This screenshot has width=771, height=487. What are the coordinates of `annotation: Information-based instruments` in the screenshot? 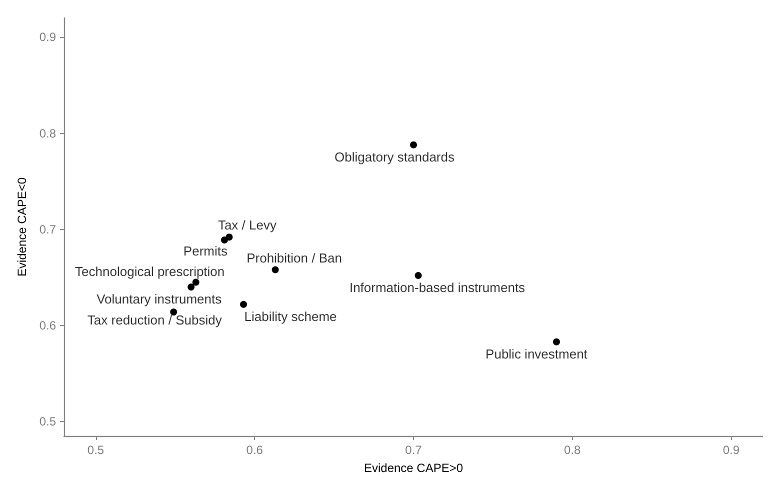 It's located at (437, 288).